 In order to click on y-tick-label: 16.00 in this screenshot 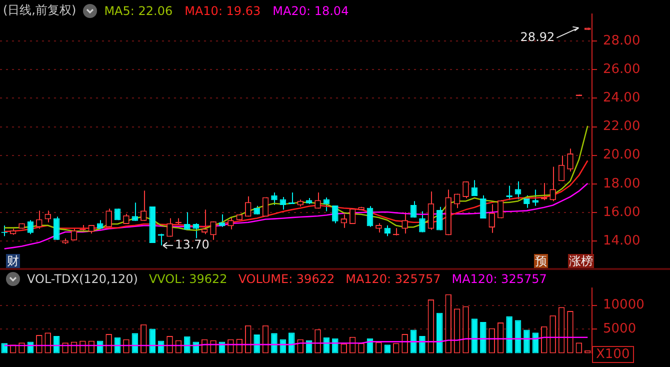, I will do `click(621, 212)`.